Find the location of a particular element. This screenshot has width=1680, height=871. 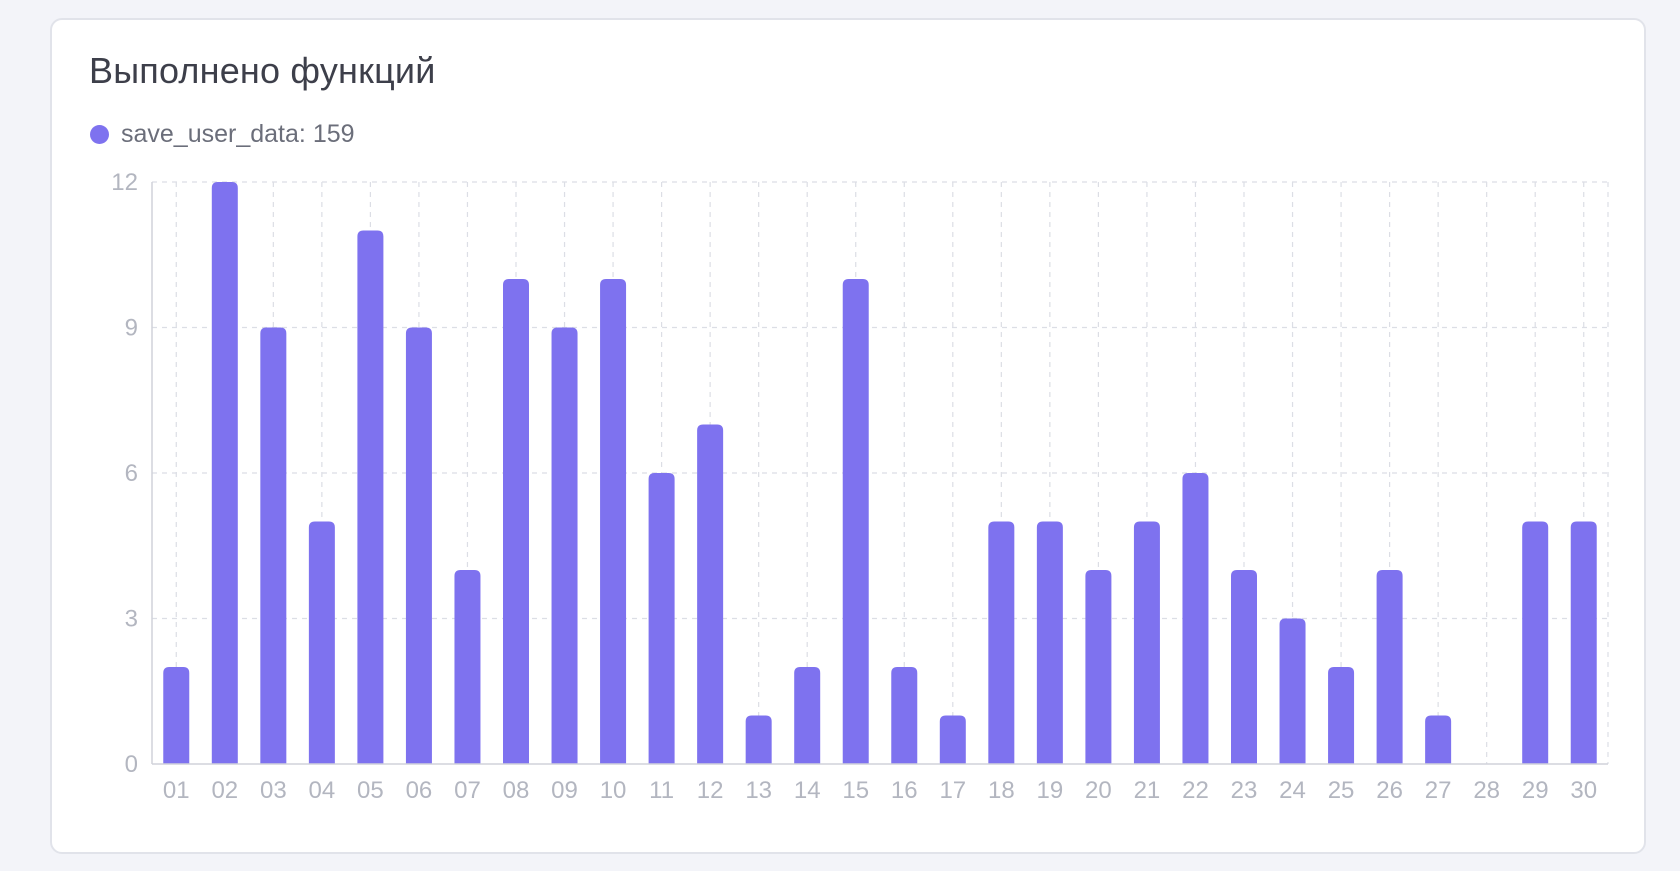

x-tick-label: 29 is located at coordinates (1535, 790).